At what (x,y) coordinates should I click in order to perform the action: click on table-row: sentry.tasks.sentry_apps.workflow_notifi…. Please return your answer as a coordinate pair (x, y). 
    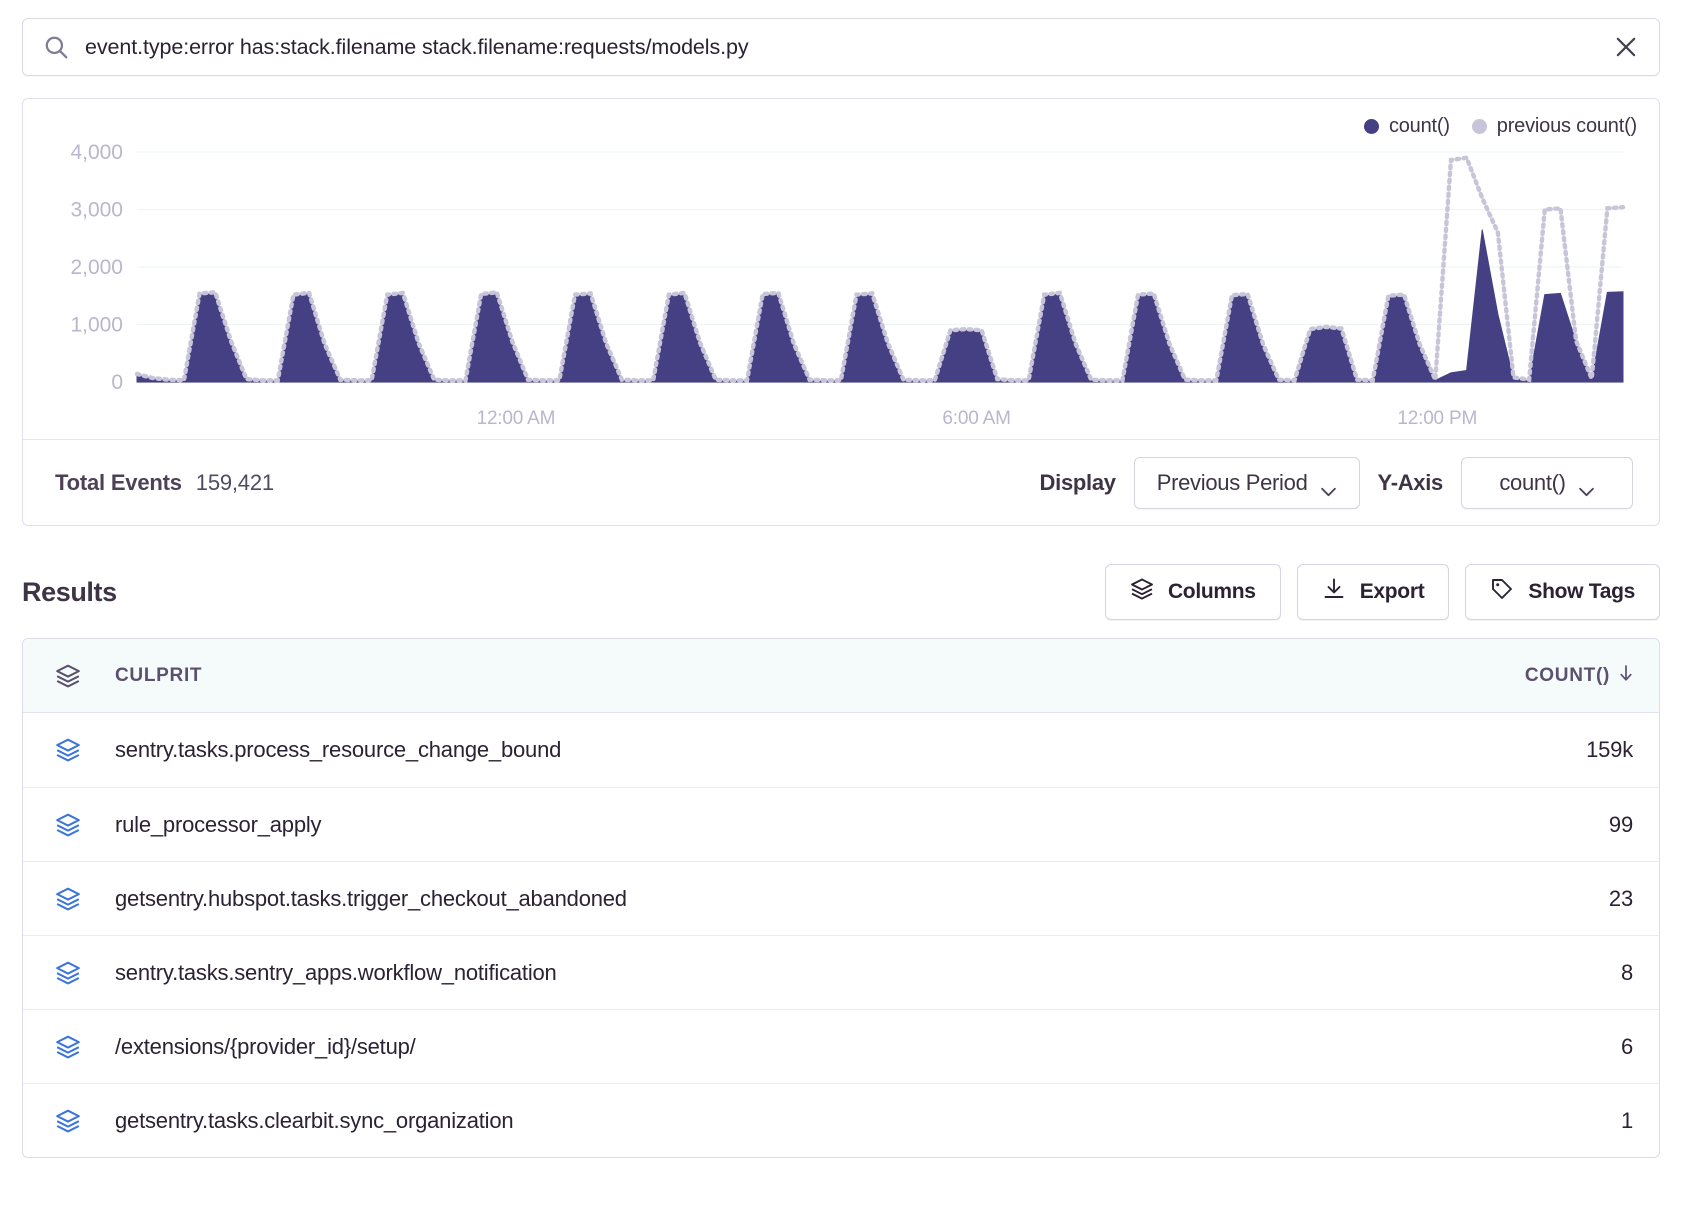
    Looking at the image, I should click on (841, 972).